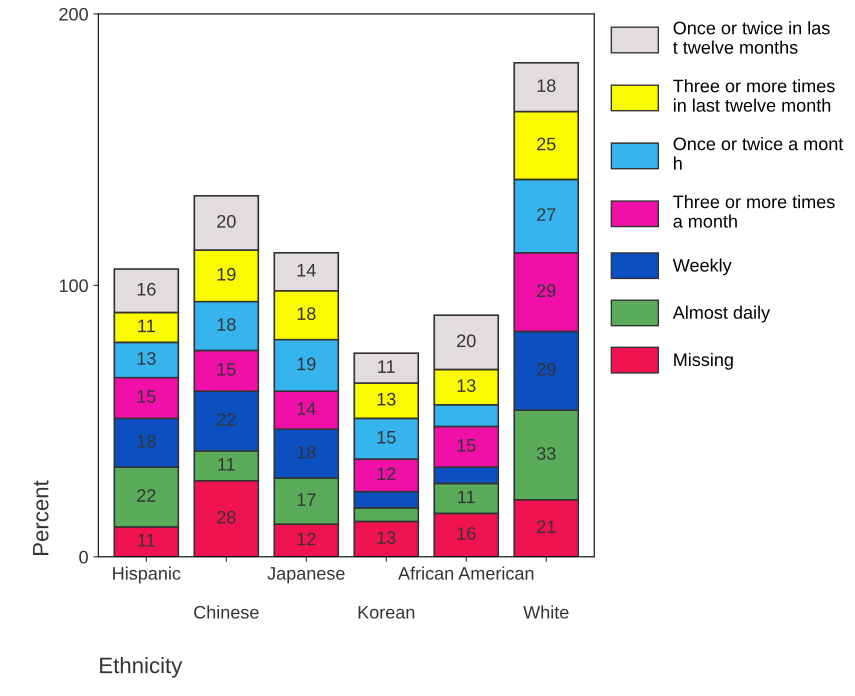  I want to click on y-tick-label: 100, so click(74, 285).